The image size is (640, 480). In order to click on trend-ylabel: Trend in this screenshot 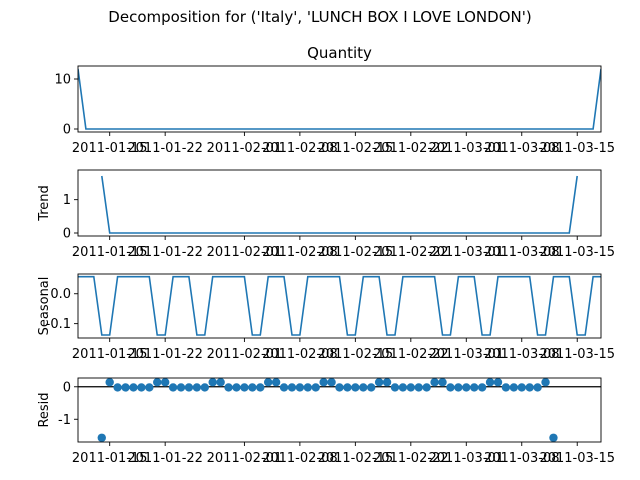, I will do `click(44, 203)`.